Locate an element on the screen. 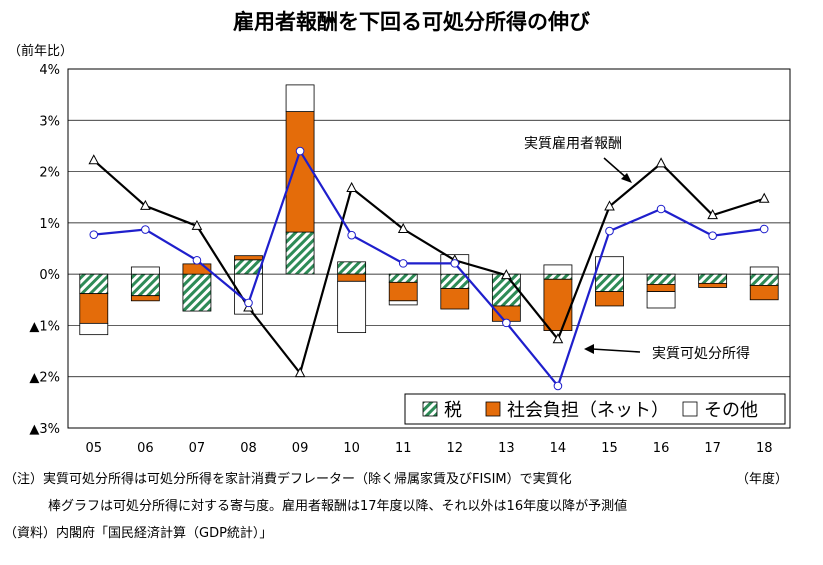 The height and width of the screenshot is (565, 823). chart-title: 雇用者報酬を下回る可処分所得の伸び is located at coordinates (411, 22).